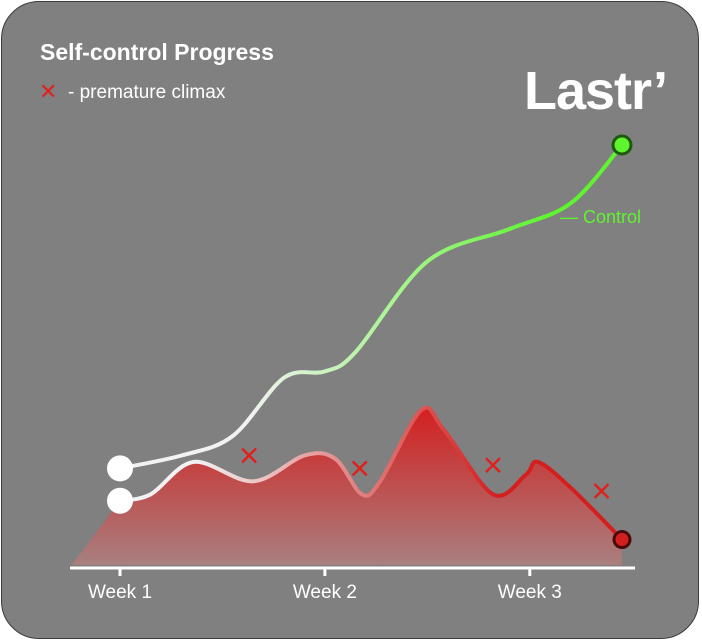 Image resolution: width=702 pixels, height=642 pixels. I want to click on brand-logo: Lastr’, so click(595, 91).